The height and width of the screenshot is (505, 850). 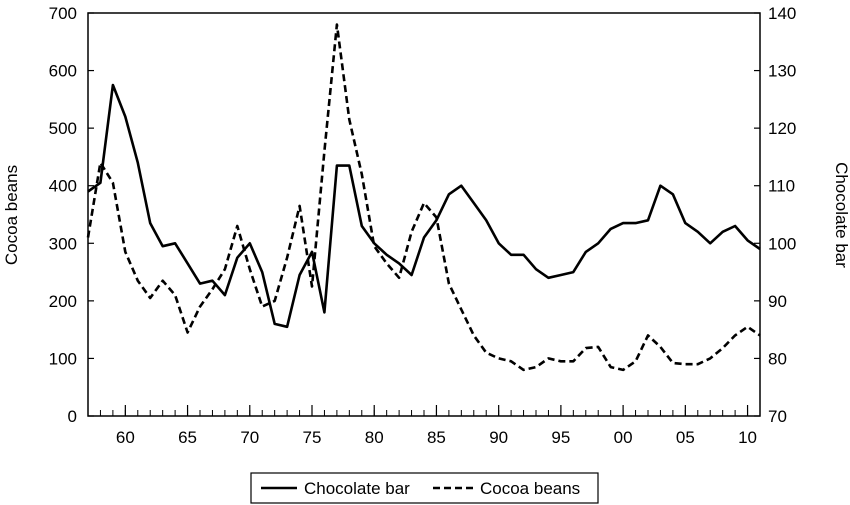 What do you see at coordinates (747, 437) in the screenshot?
I see `x-tick-label: 10` at bounding box center [747, 437].